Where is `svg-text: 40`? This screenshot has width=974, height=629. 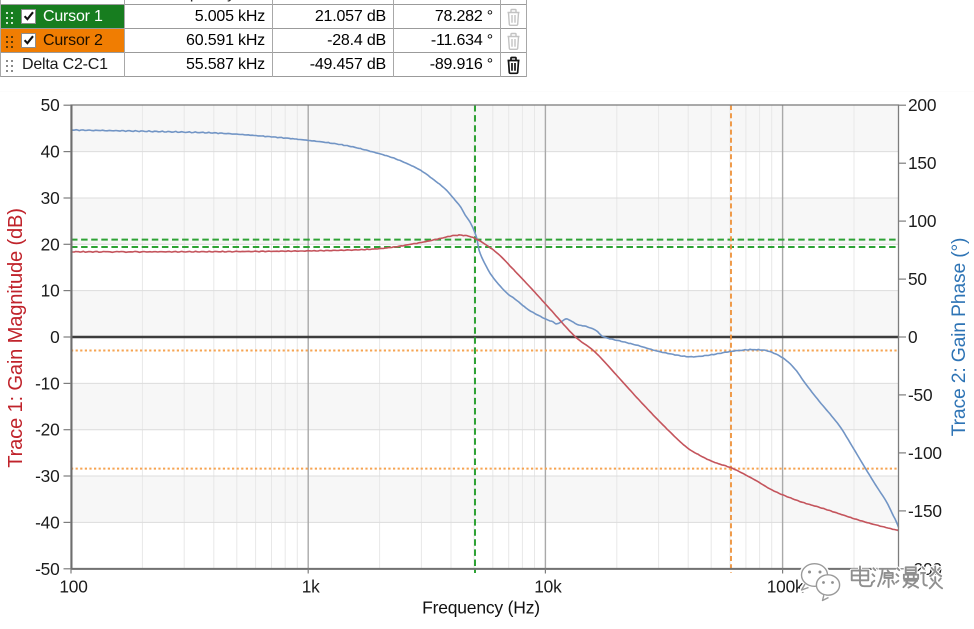 svg-text: 40 is located at coordinates (50, 152).